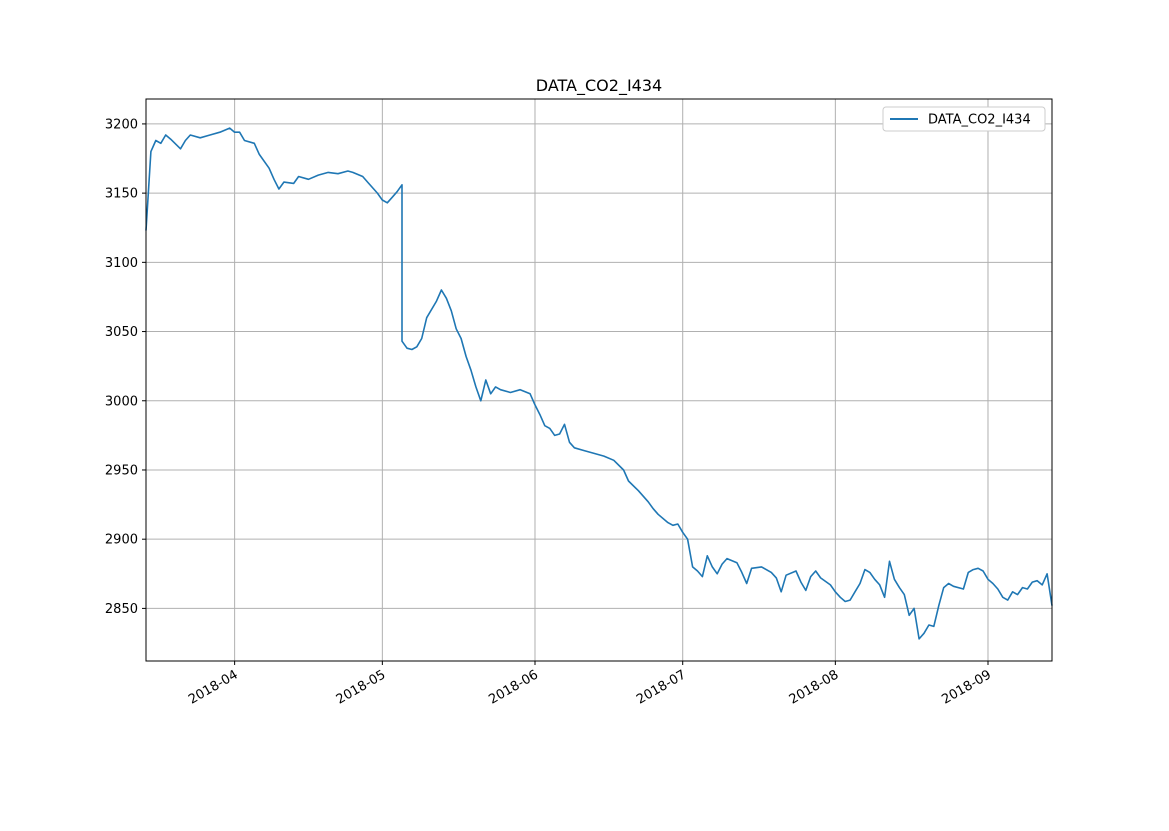 This screenshot has width=1169, height=831. I want to click on y-axis: 2850 2900 2950 3000 3050 3100 3150 3200, so click(125, 367).